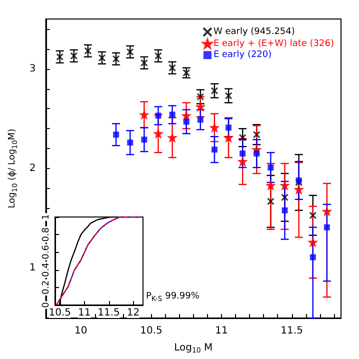 This screenshot has width=359, height=359. Describe the element at coordinates (32, 68) in the screenshot. I see `y-tick-label: 3` at that location.